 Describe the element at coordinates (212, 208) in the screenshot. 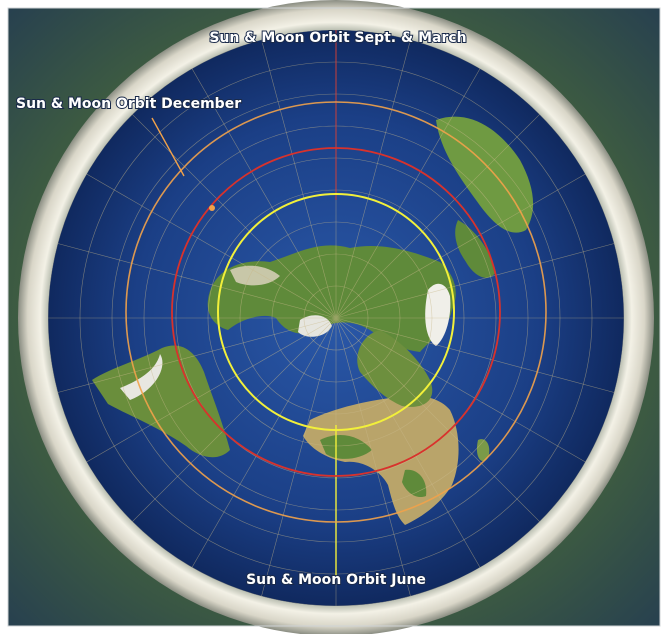

I see `sun-marker` at that location.